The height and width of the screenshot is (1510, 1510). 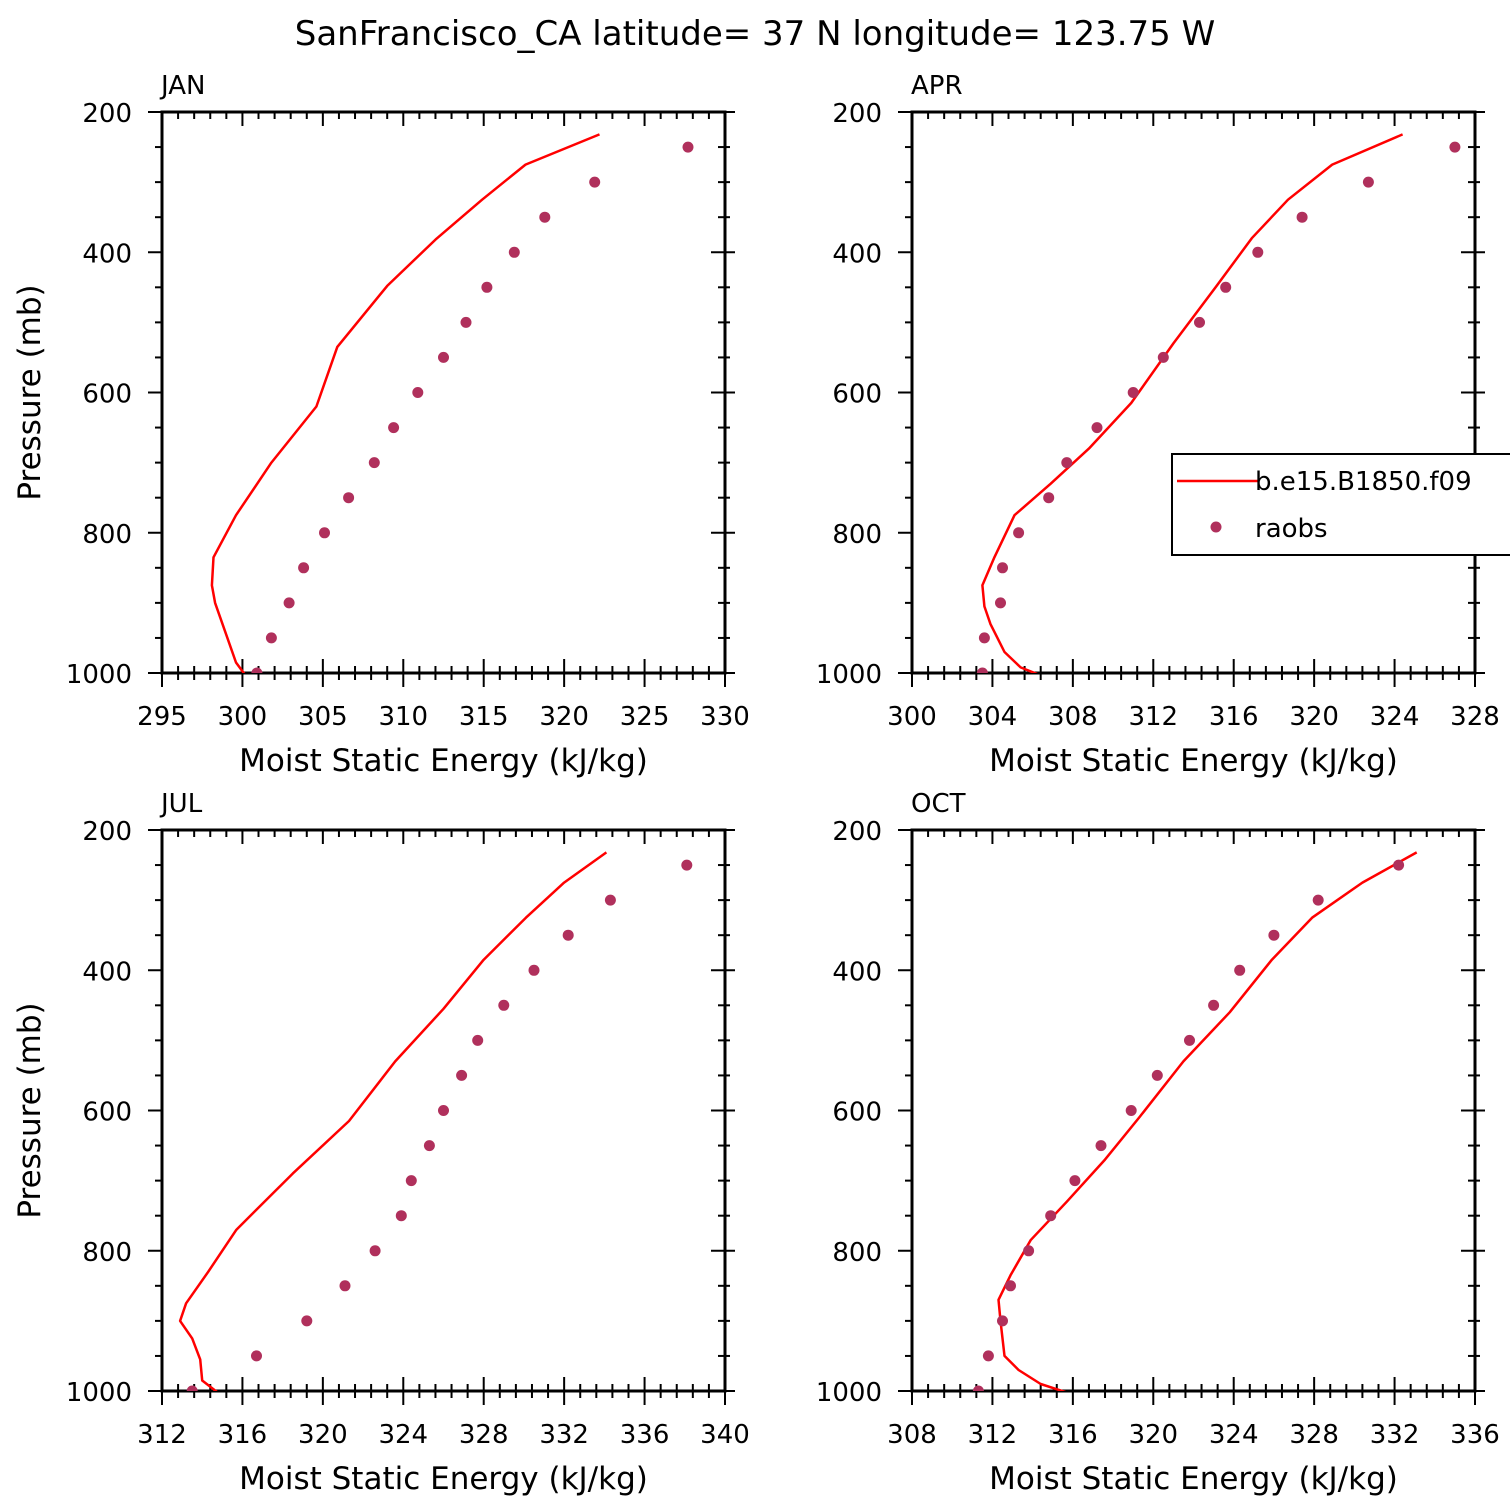 What do you see at coordinates (1395, 717) in the screenshot?
I see `x-tick-label-apr: 324` at bounding box center [1395, 717].